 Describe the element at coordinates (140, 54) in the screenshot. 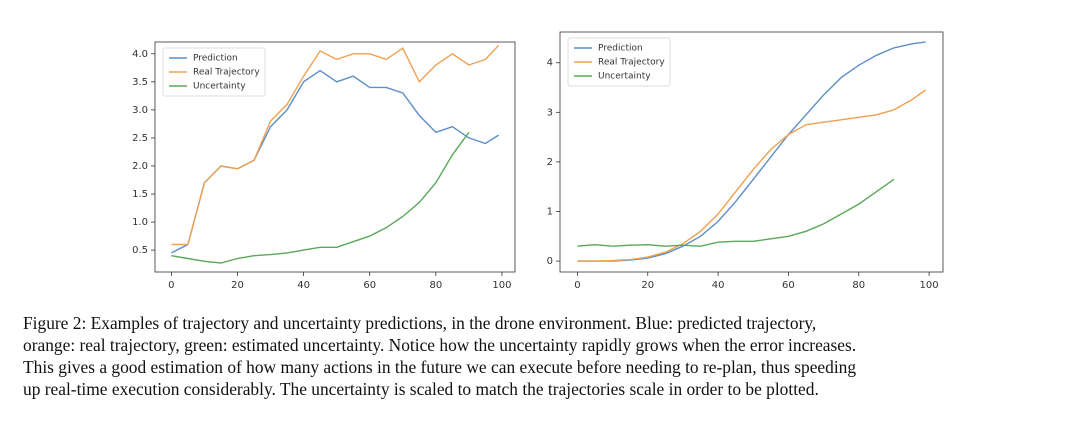

I see `y-tick-label: 4.0` at that location.